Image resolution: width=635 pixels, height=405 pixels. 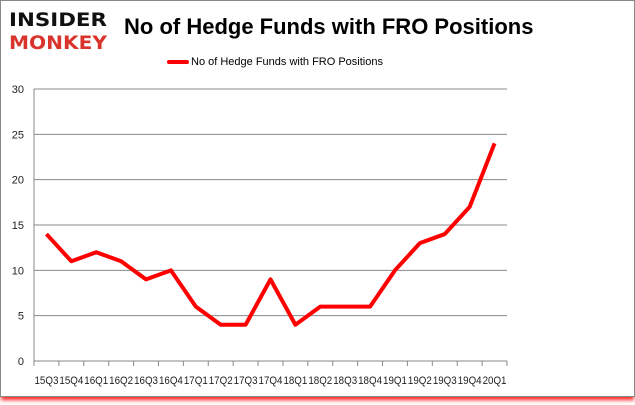 What do you see at coordinates (146, 381) in the screenshot?
I see `x-tick-label: 16Q3` at bounding box center [146, 381].